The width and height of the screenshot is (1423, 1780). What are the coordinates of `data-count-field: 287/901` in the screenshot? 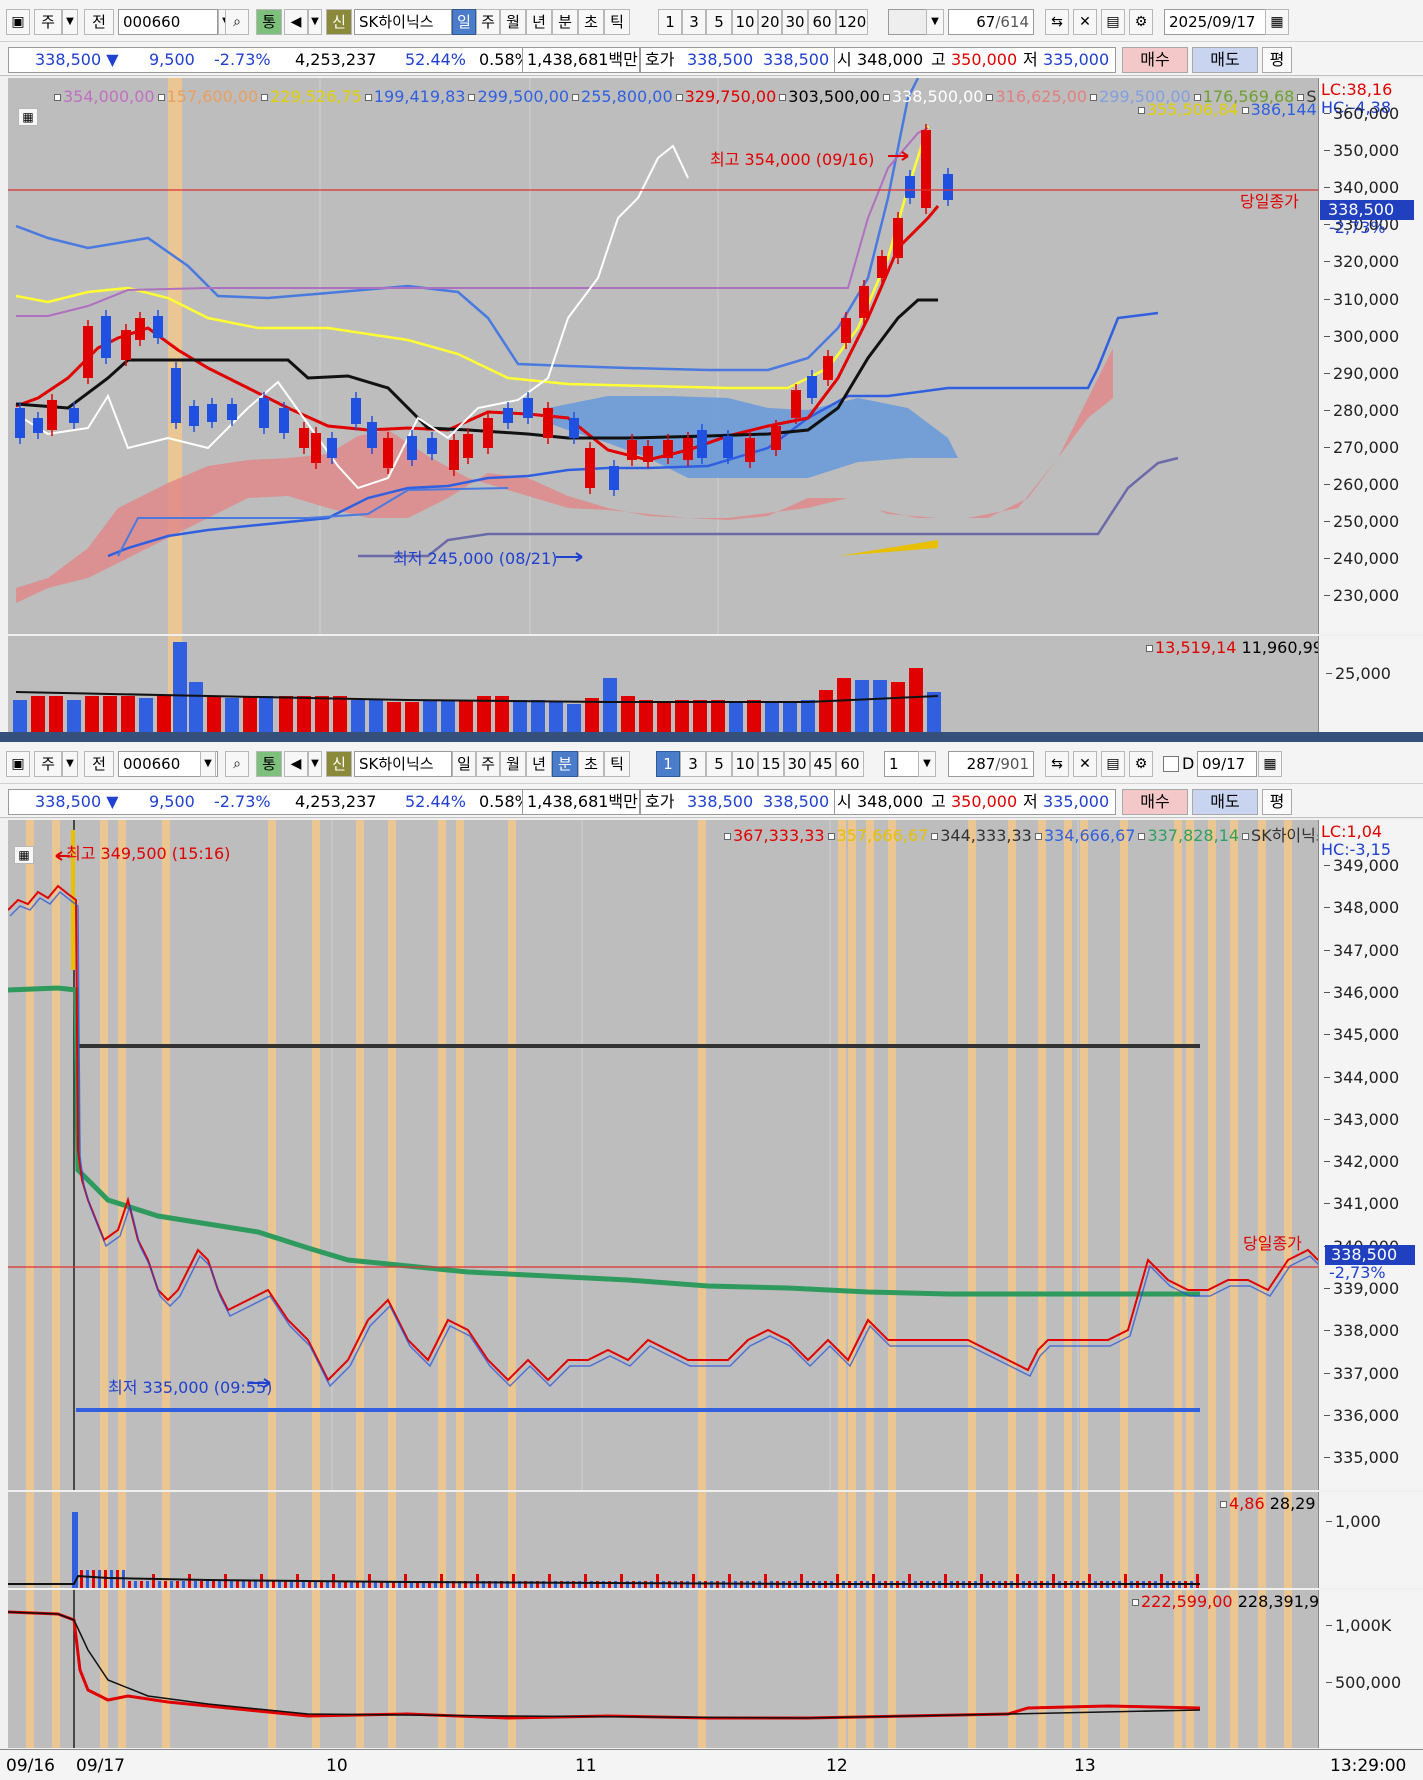 It's located at (991, 764).